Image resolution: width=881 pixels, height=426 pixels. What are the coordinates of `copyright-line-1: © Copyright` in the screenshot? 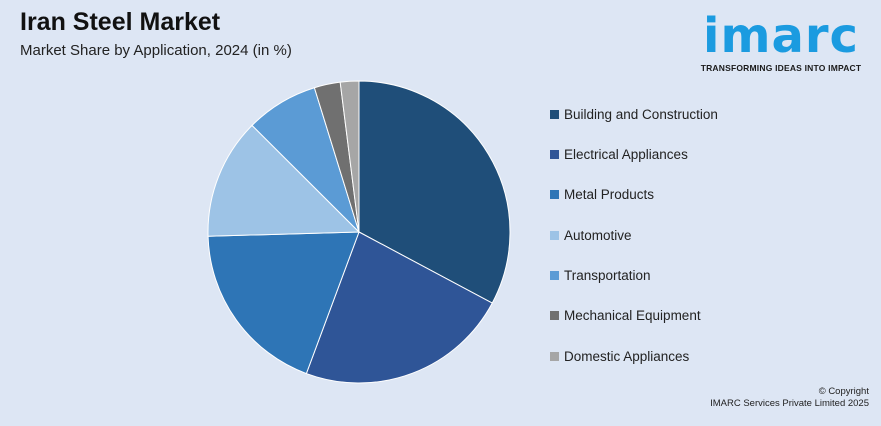 It's located at (843, 391).